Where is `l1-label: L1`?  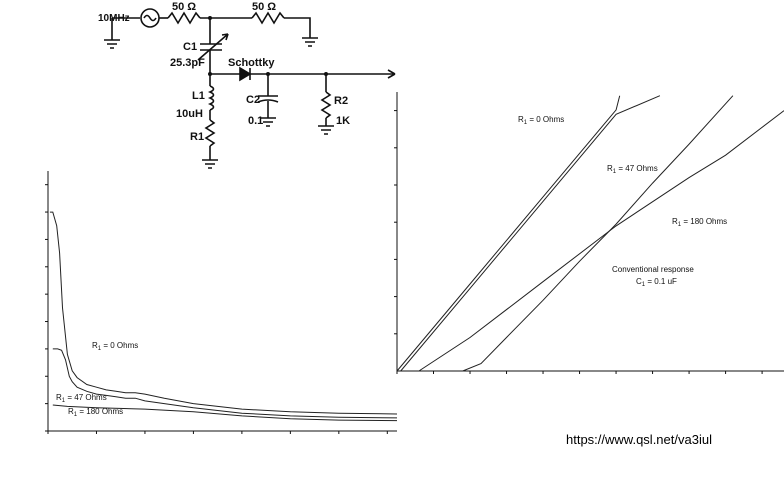
l1-label: L1 is located at coordinates (198, 96).